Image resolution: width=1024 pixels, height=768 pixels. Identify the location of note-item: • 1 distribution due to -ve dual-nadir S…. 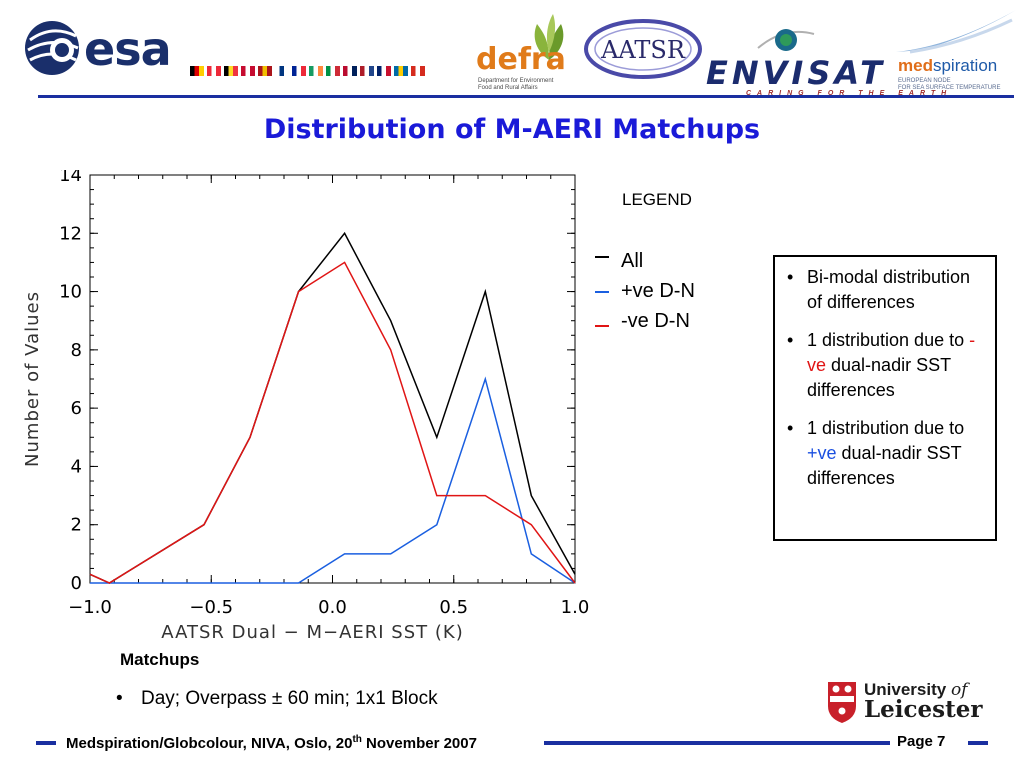
(881, 365).